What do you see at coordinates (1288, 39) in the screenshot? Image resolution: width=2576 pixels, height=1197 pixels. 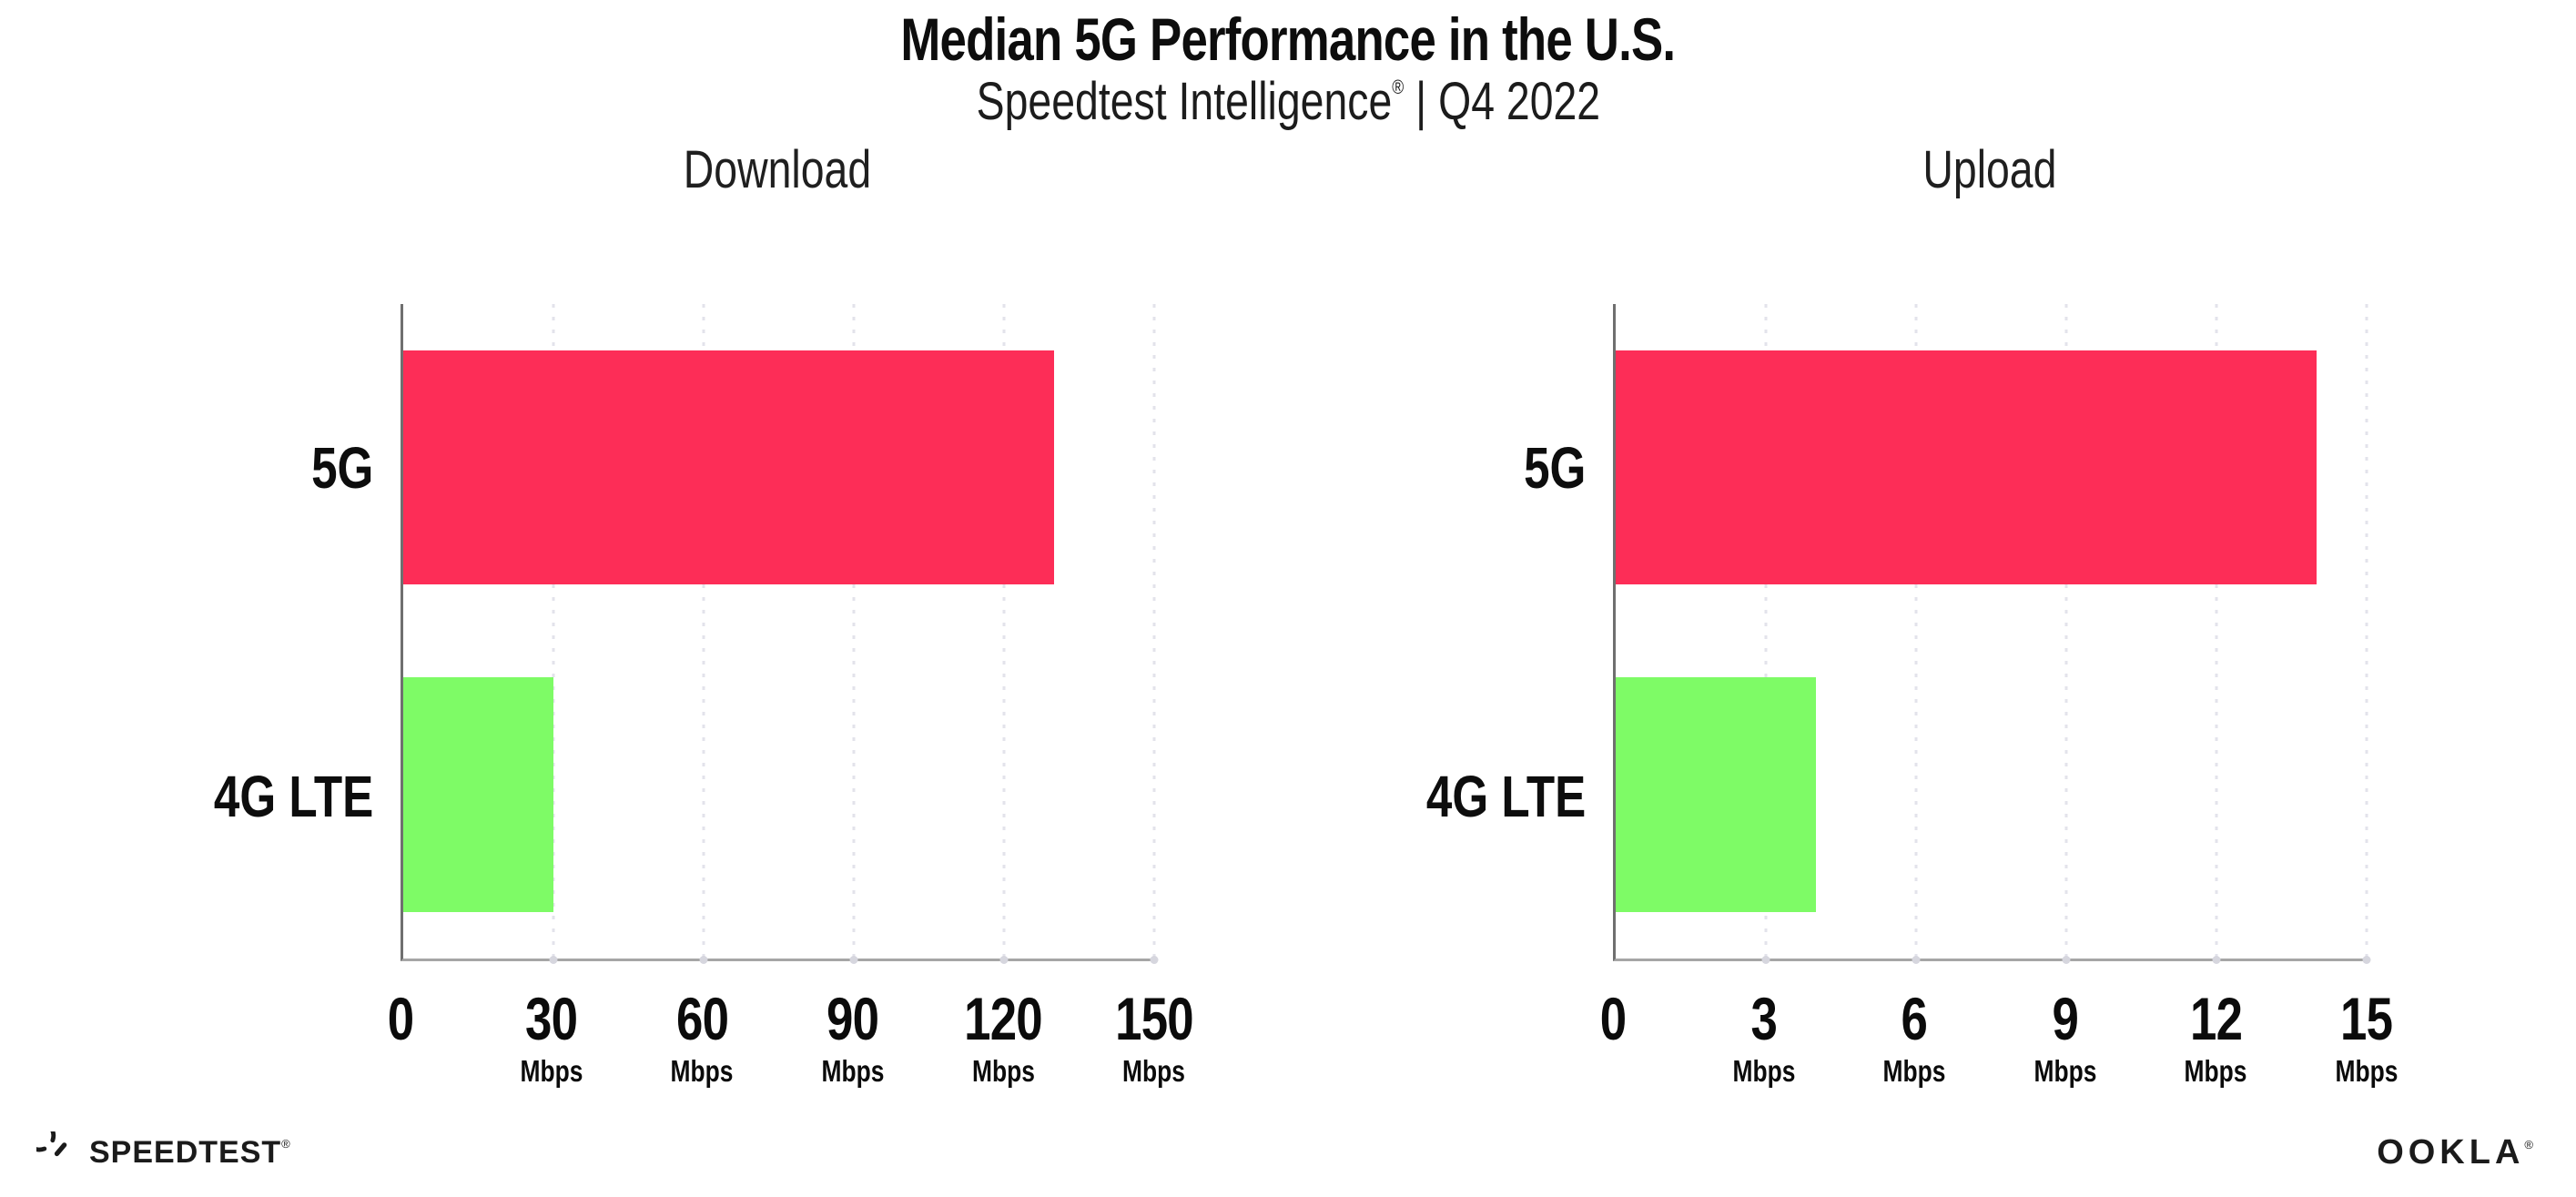 I see `page-title: Median 5G Performance in the U.S.` at bounding box center [1288, 39].